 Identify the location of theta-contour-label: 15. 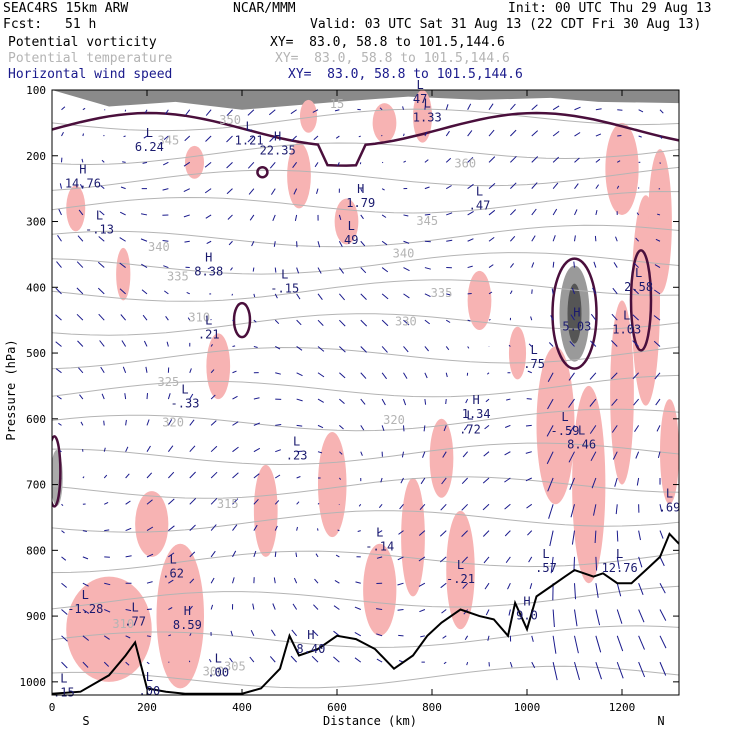
(337, 104).